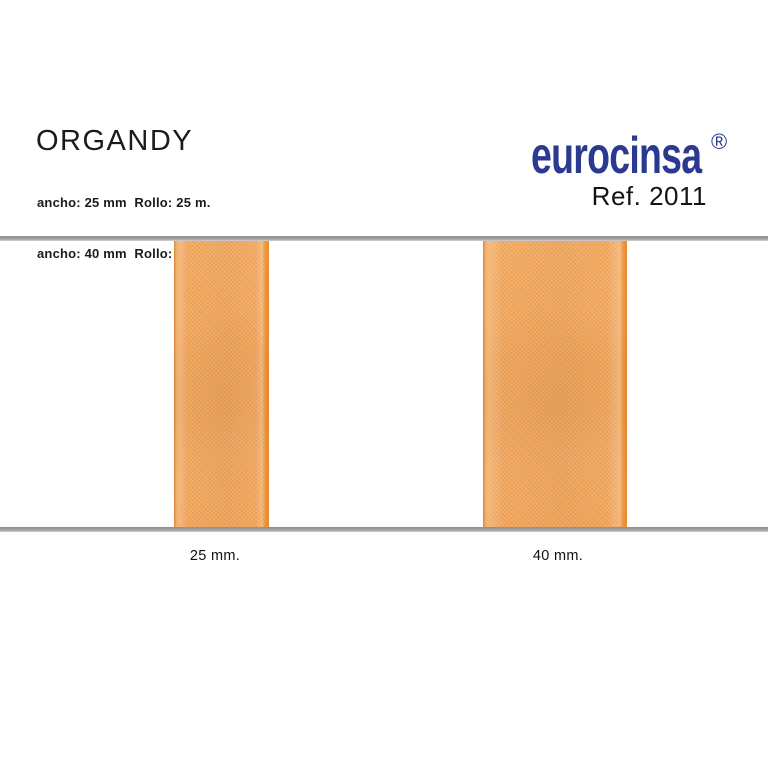 The width and height of the screenshot is (768, 768). Describe the element at coordinates (616, 156) in the screenshot. I see `brand-logo: eurocinsa` at that location.